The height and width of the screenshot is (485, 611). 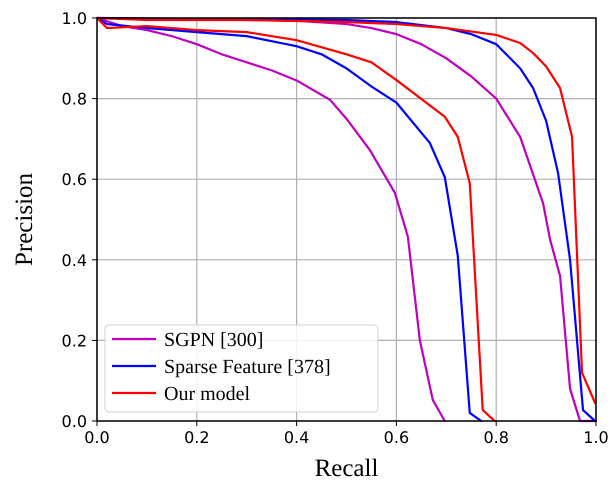 I want to click on x-tick-label: 0.8, so click(x=496, y=437).